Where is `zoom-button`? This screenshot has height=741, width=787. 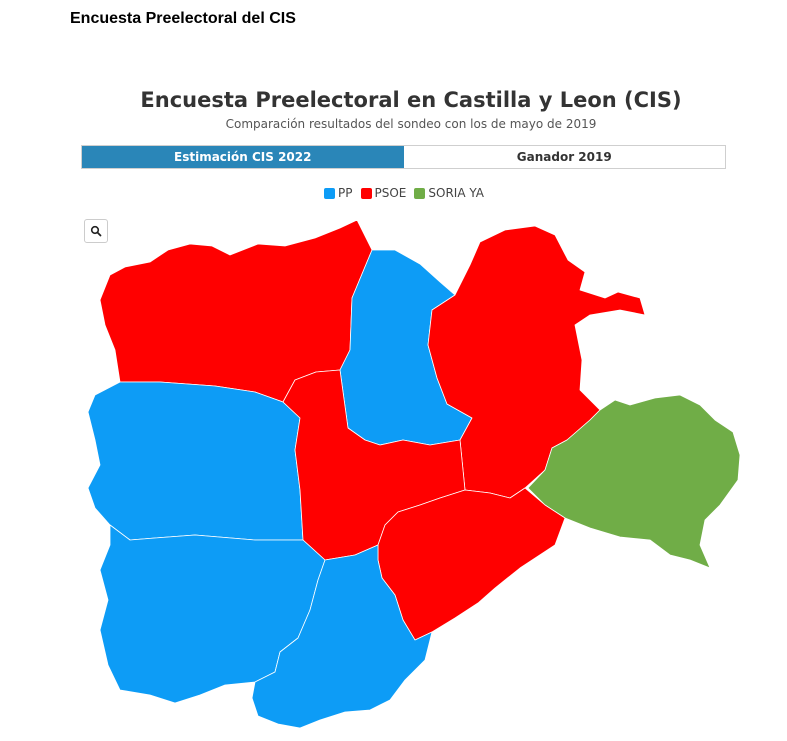
zoom-button is located at coordinates (96, 231).